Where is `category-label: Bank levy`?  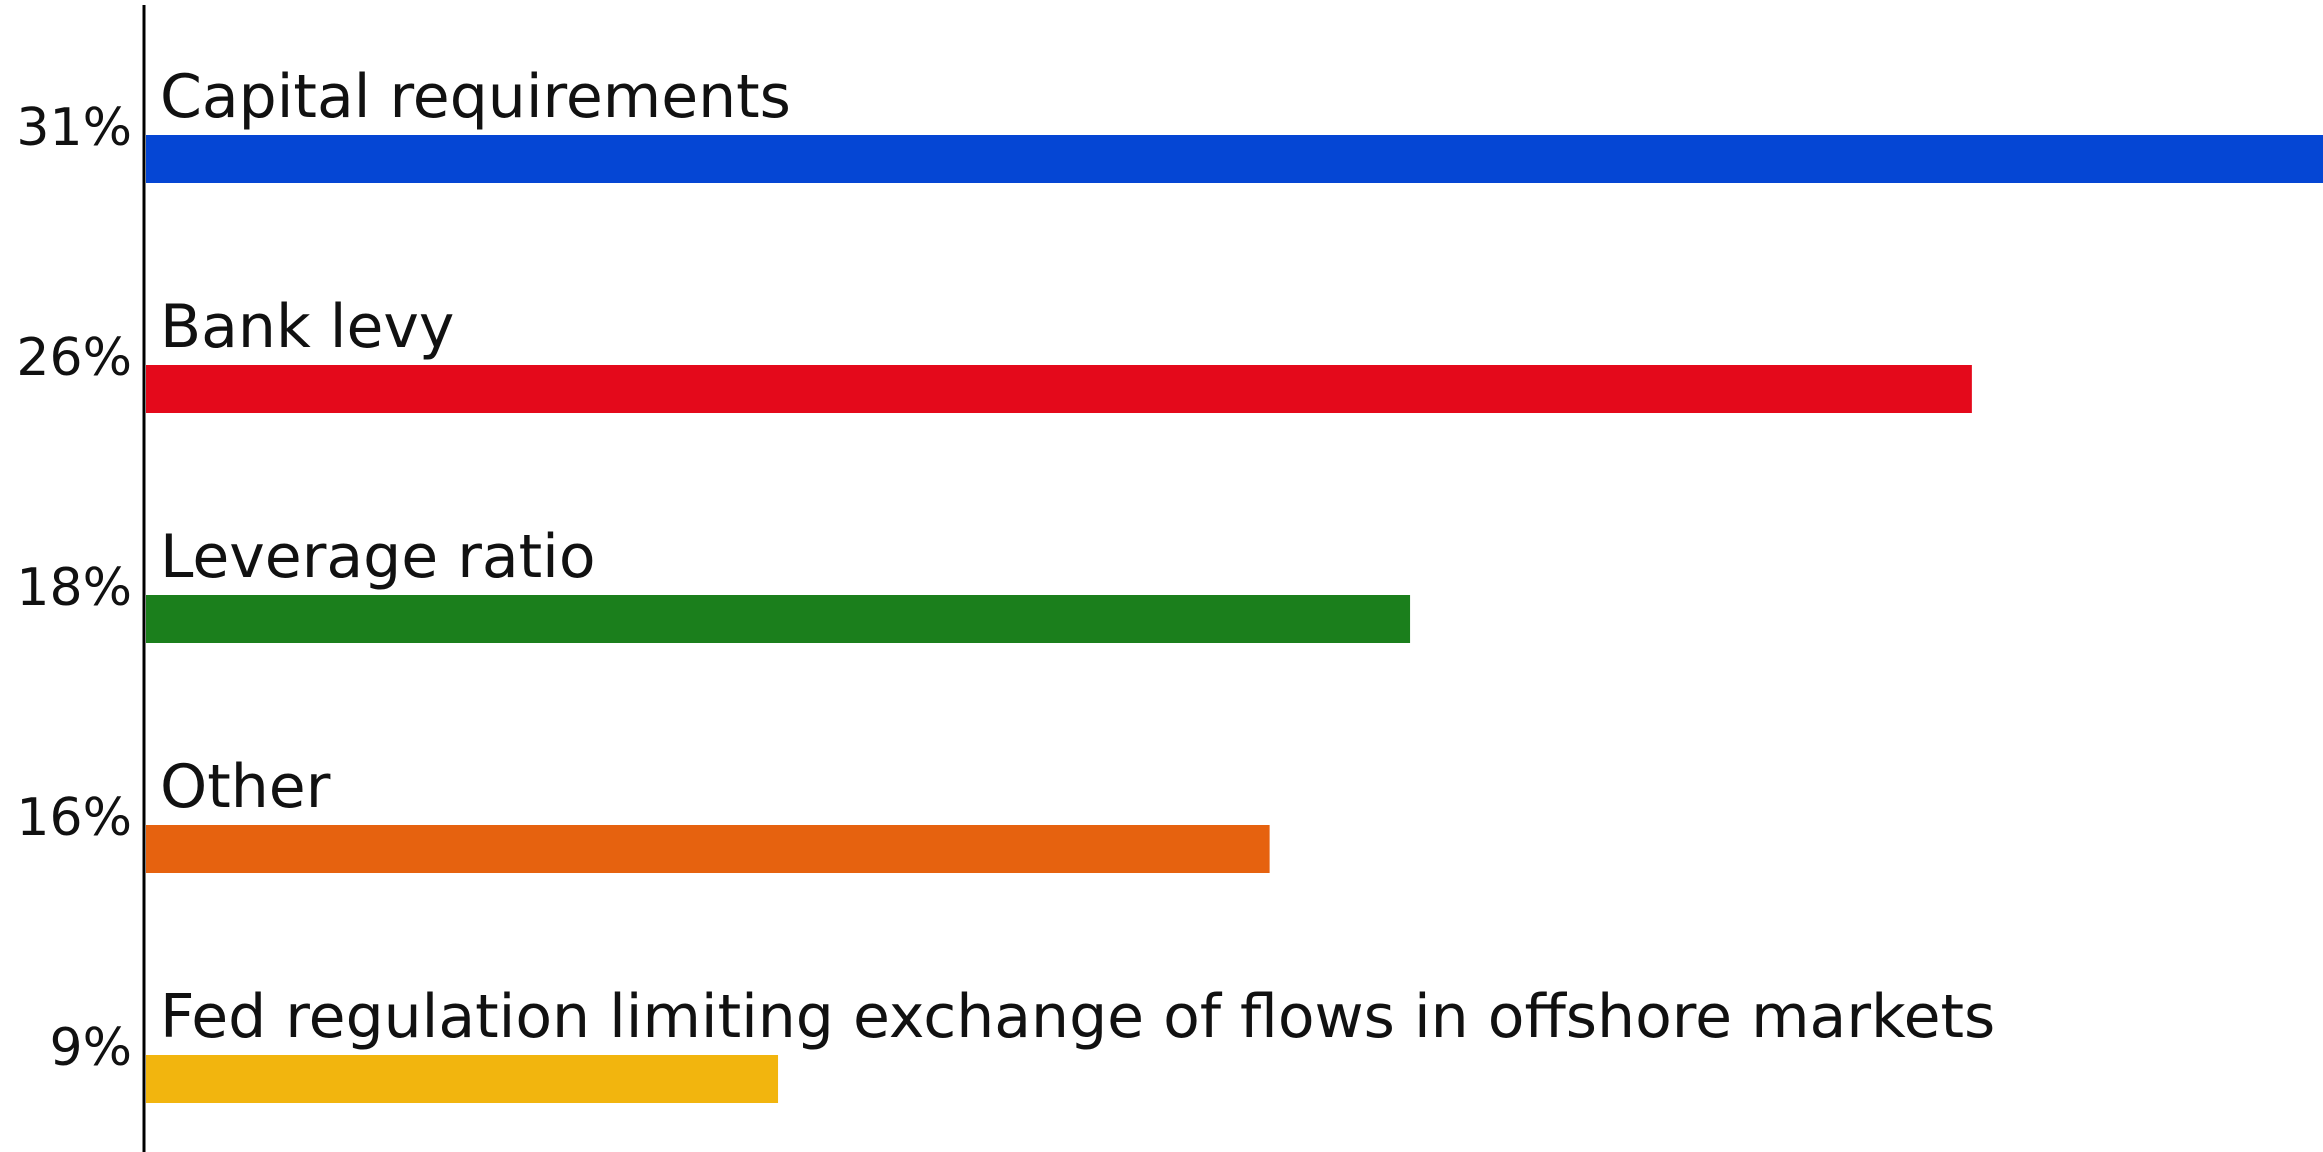 category-label: Bank levy is located at coordinates (307, 327).